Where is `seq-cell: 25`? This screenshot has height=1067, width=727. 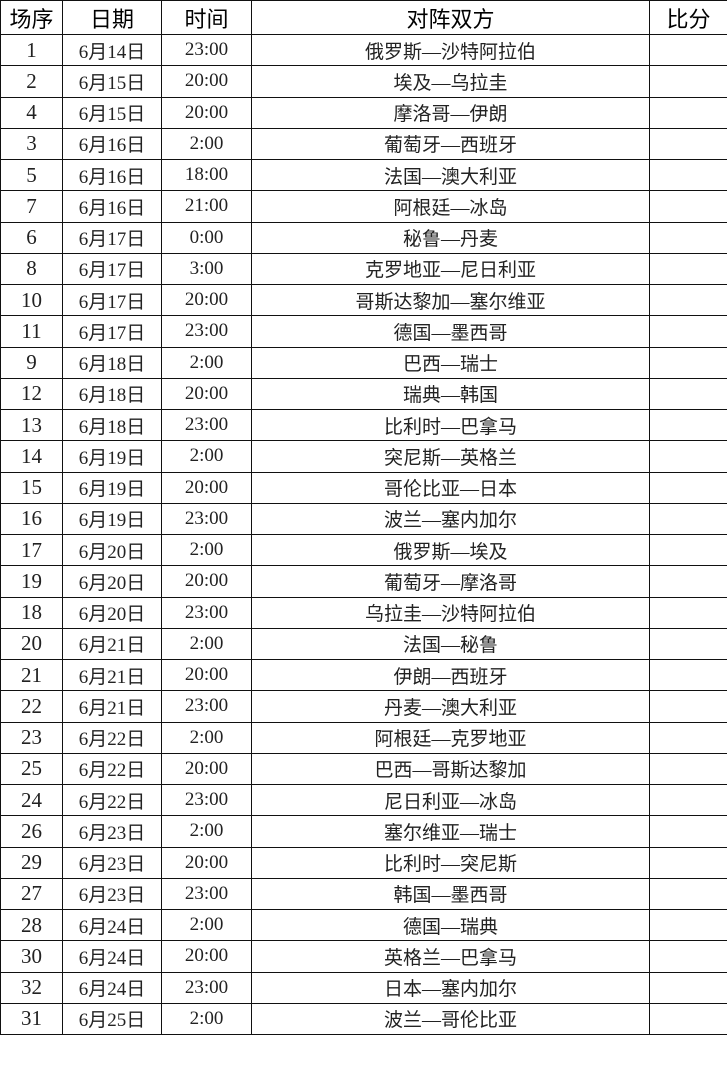
seq-cell: 25 is located at coordinates (31, 769).